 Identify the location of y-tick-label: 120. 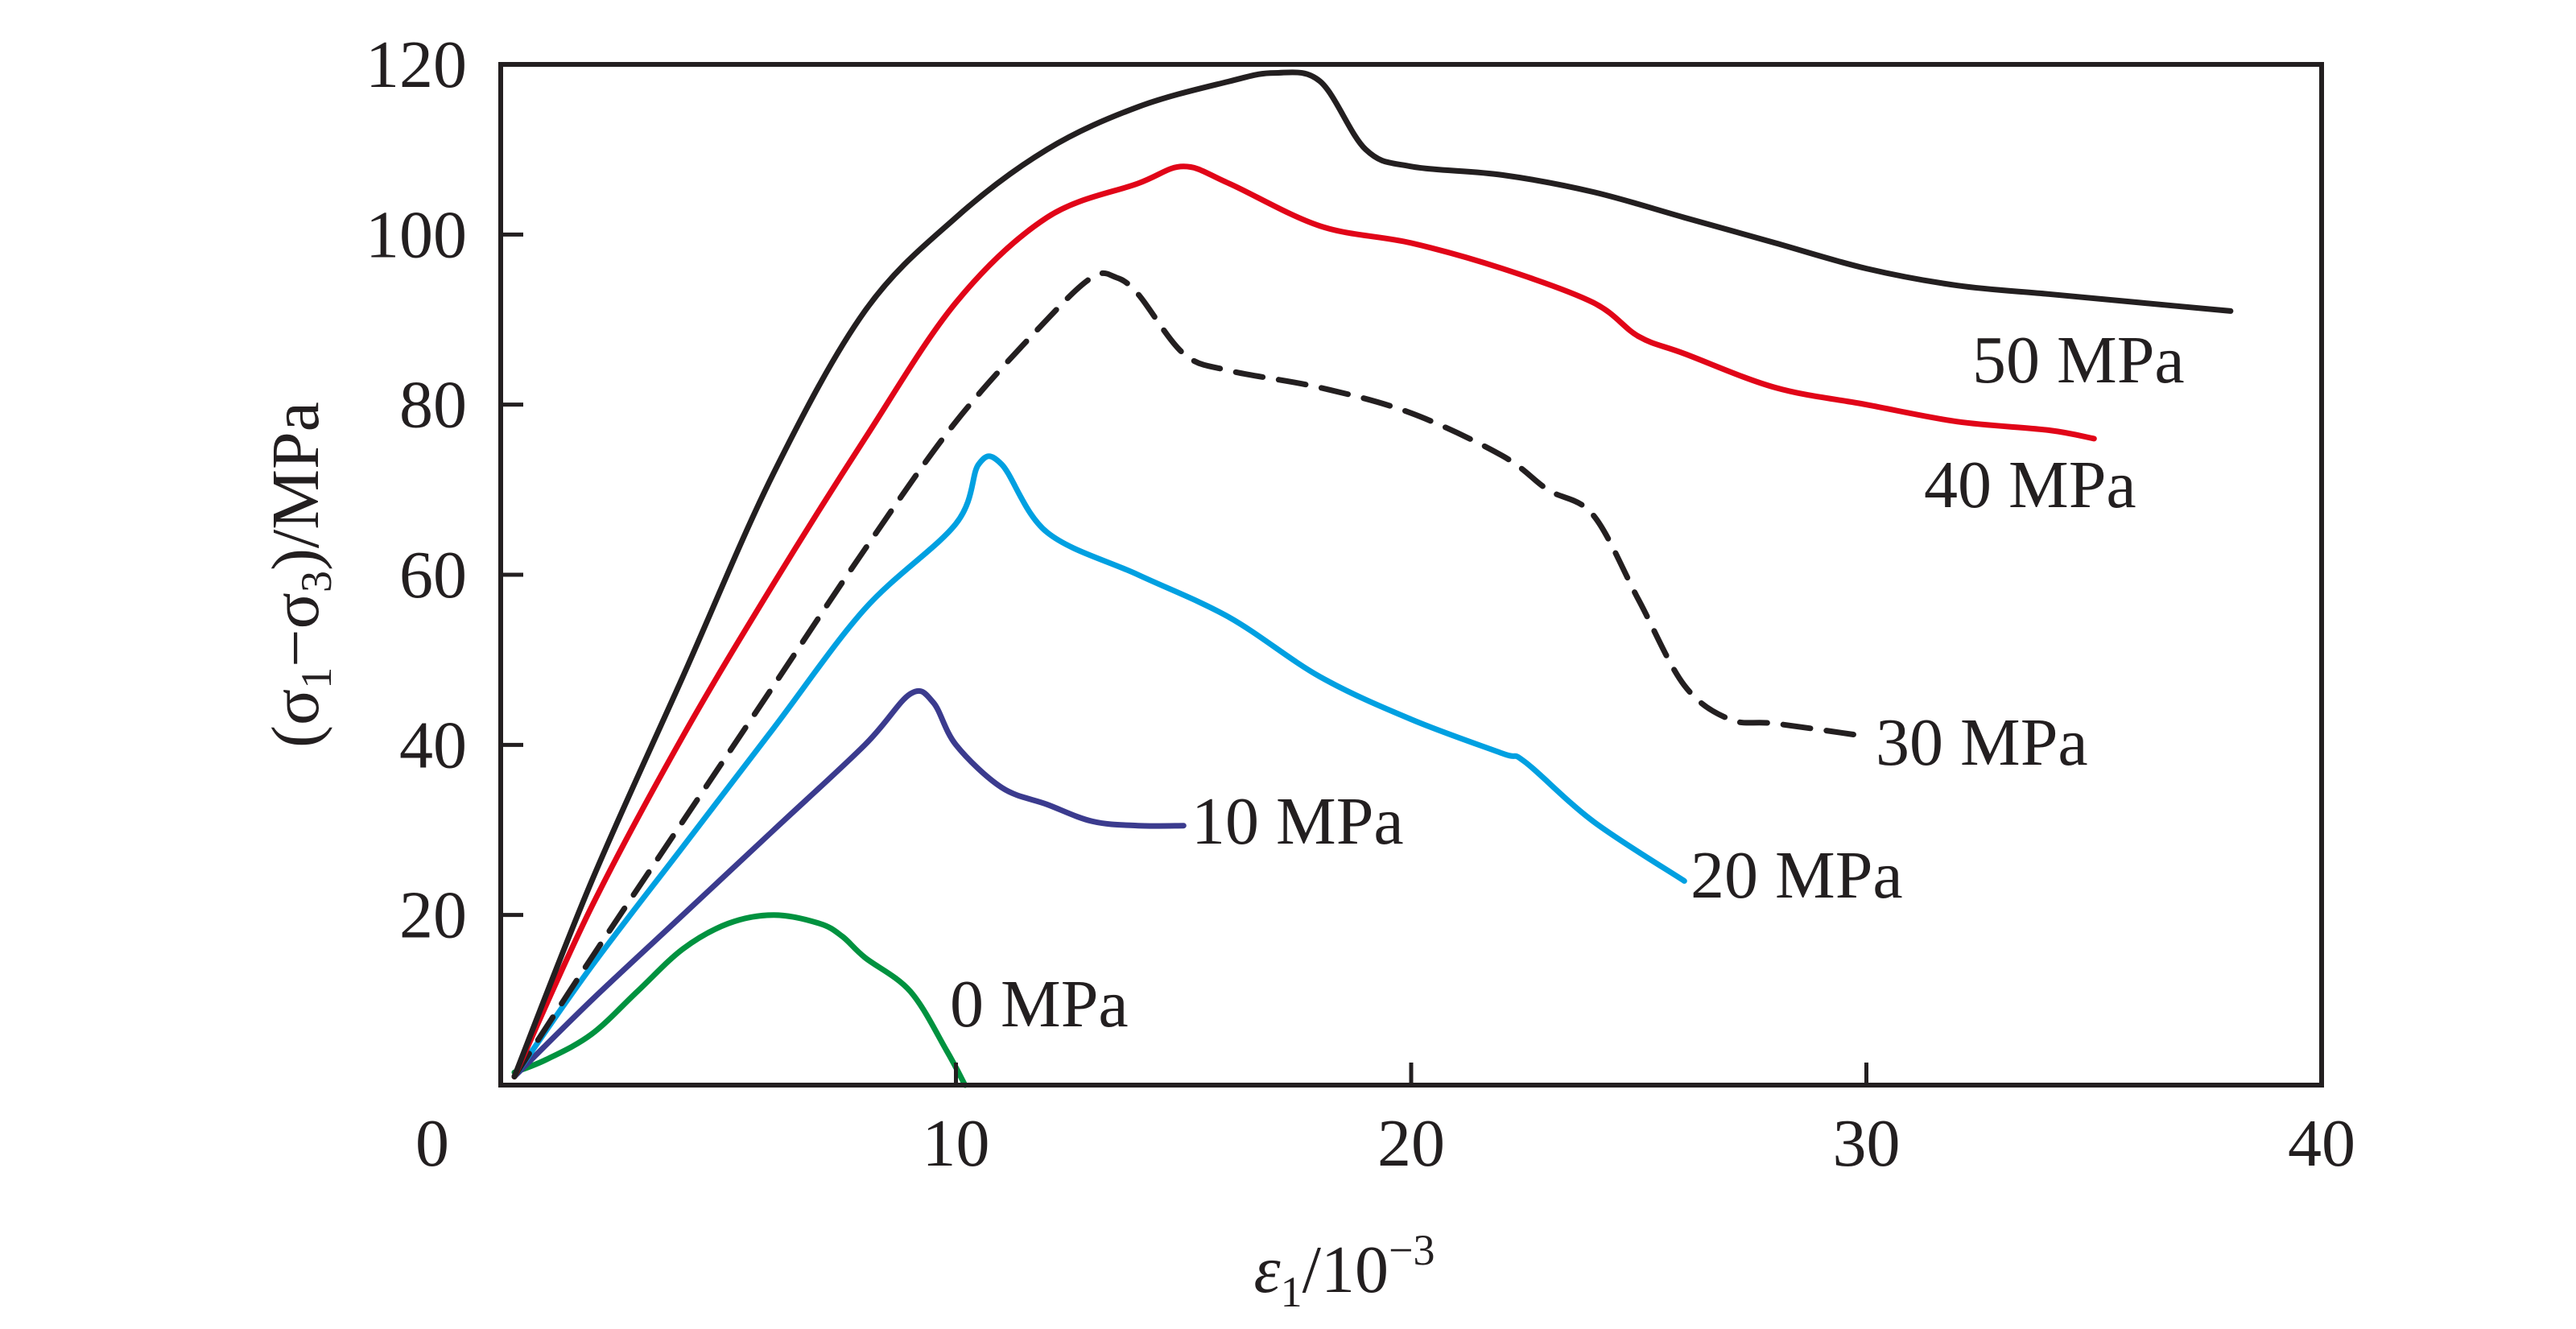
(416, 64).